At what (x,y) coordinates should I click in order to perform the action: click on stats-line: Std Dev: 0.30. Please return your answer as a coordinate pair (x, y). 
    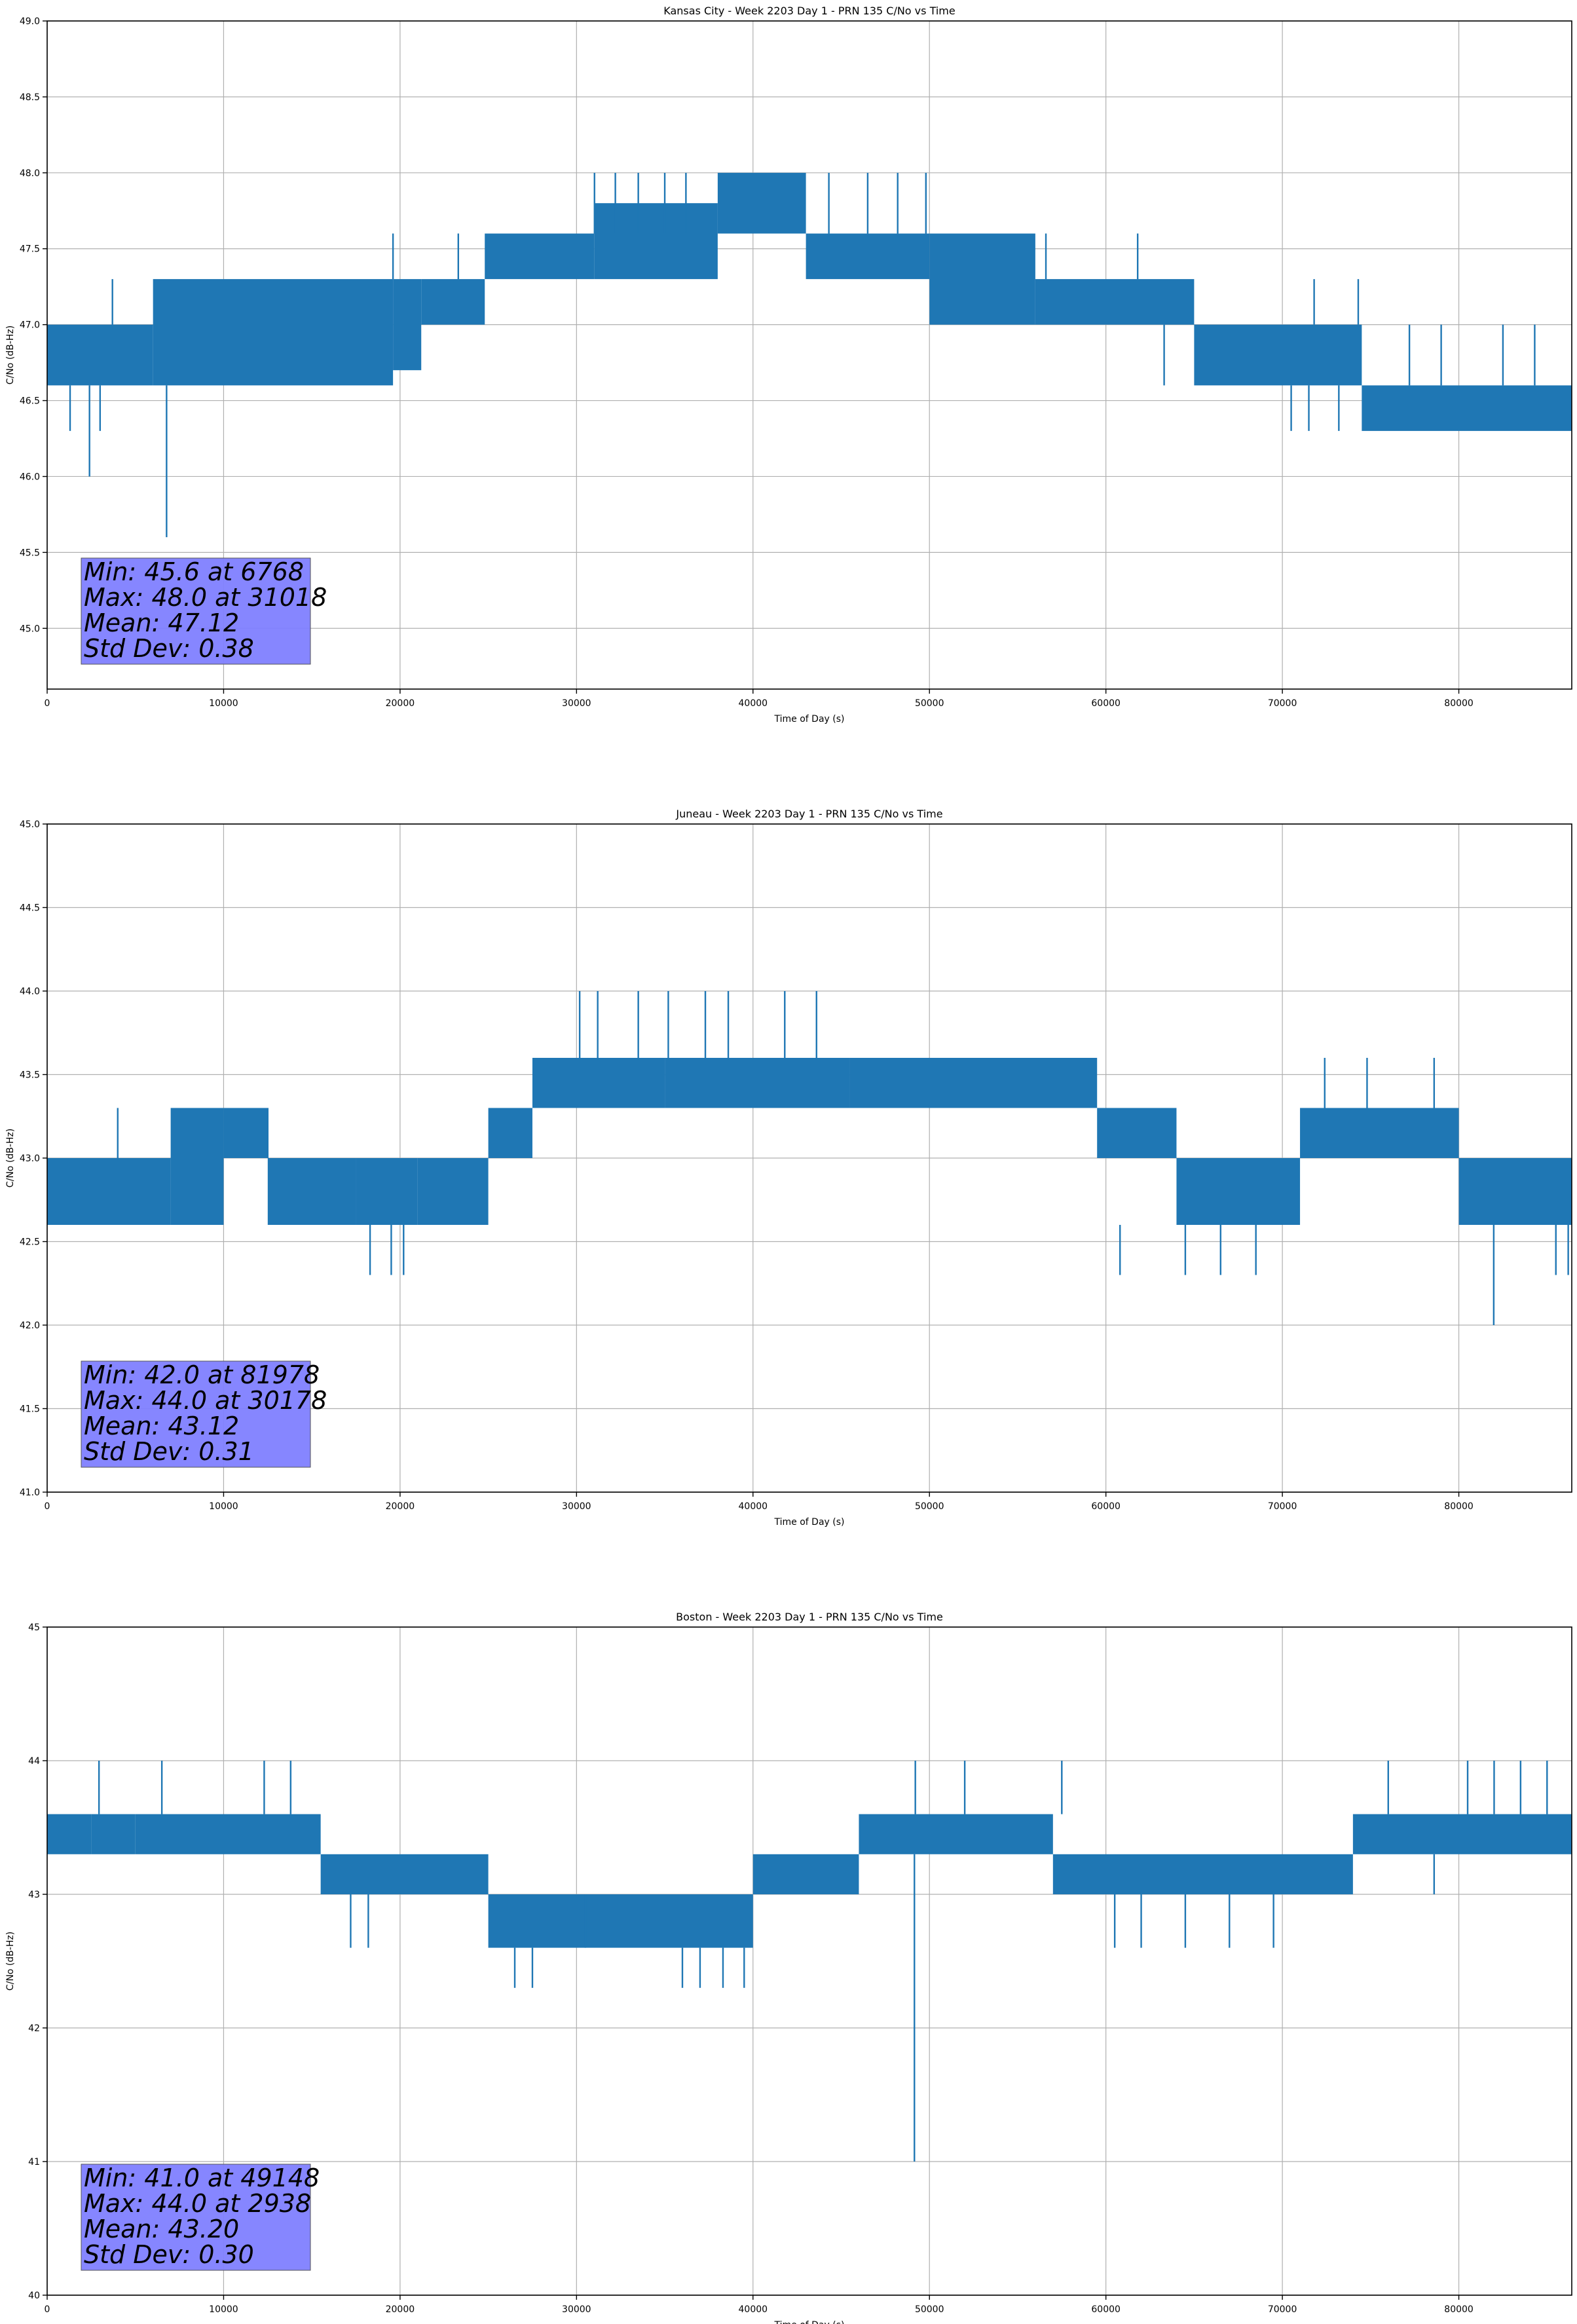
    Looking at the image, I should click on (169, 2254).